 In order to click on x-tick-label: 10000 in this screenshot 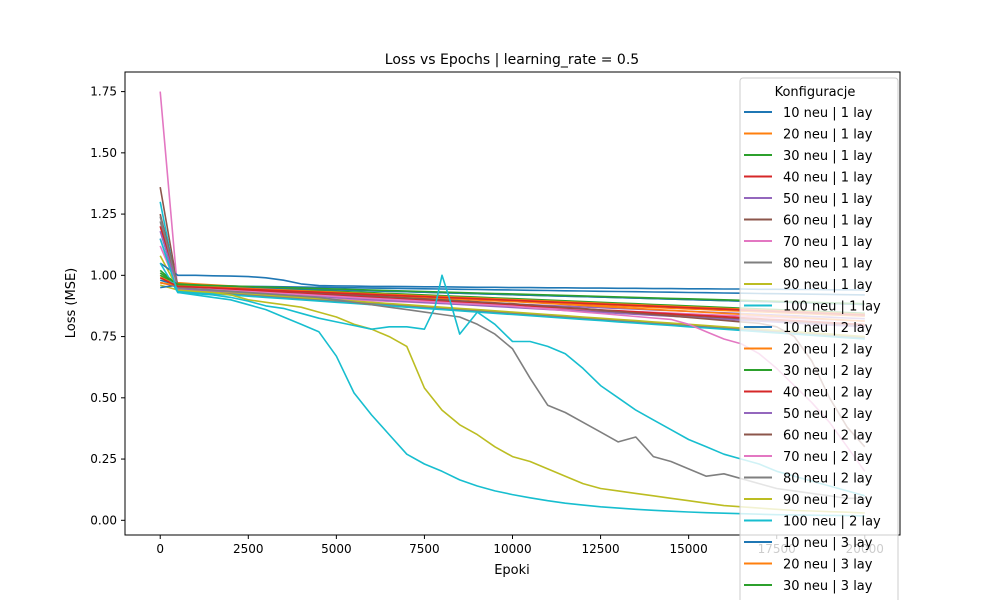, I will do `click(512, 549)`.